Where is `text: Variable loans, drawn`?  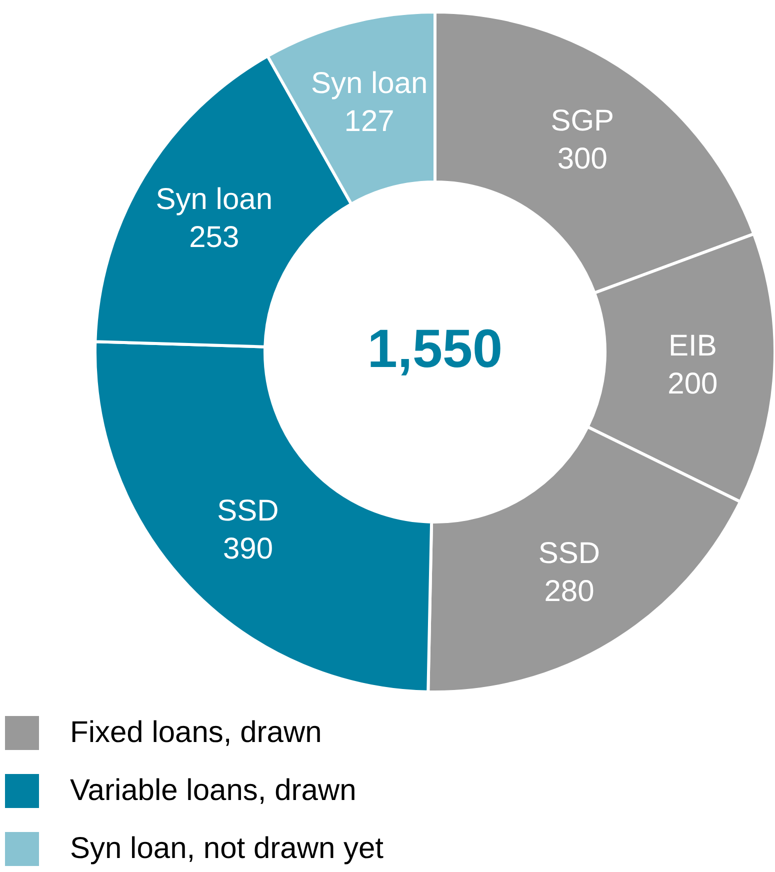
text: Variable loans, drawn is located at coordinates (213, 791).